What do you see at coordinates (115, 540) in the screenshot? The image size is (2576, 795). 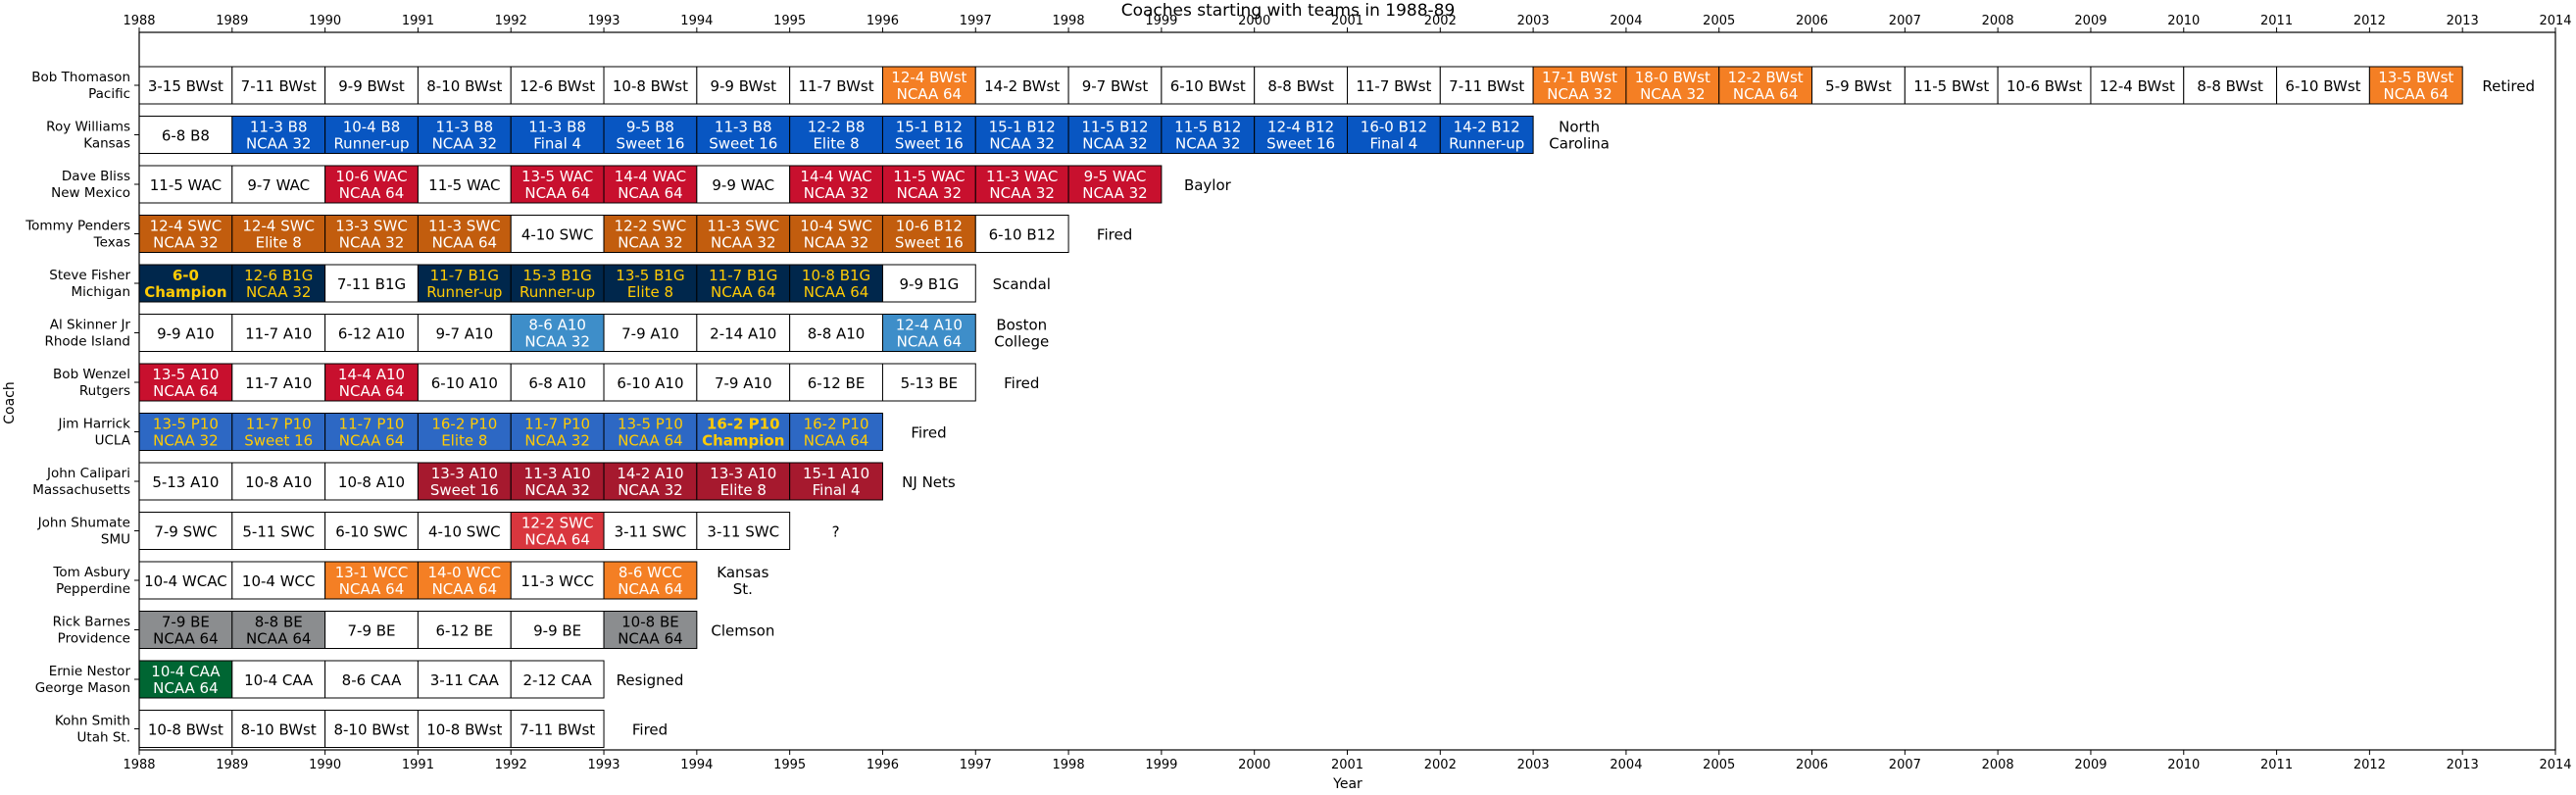 I see `coach-team-label: SMU` at bounding box center [115, 540].